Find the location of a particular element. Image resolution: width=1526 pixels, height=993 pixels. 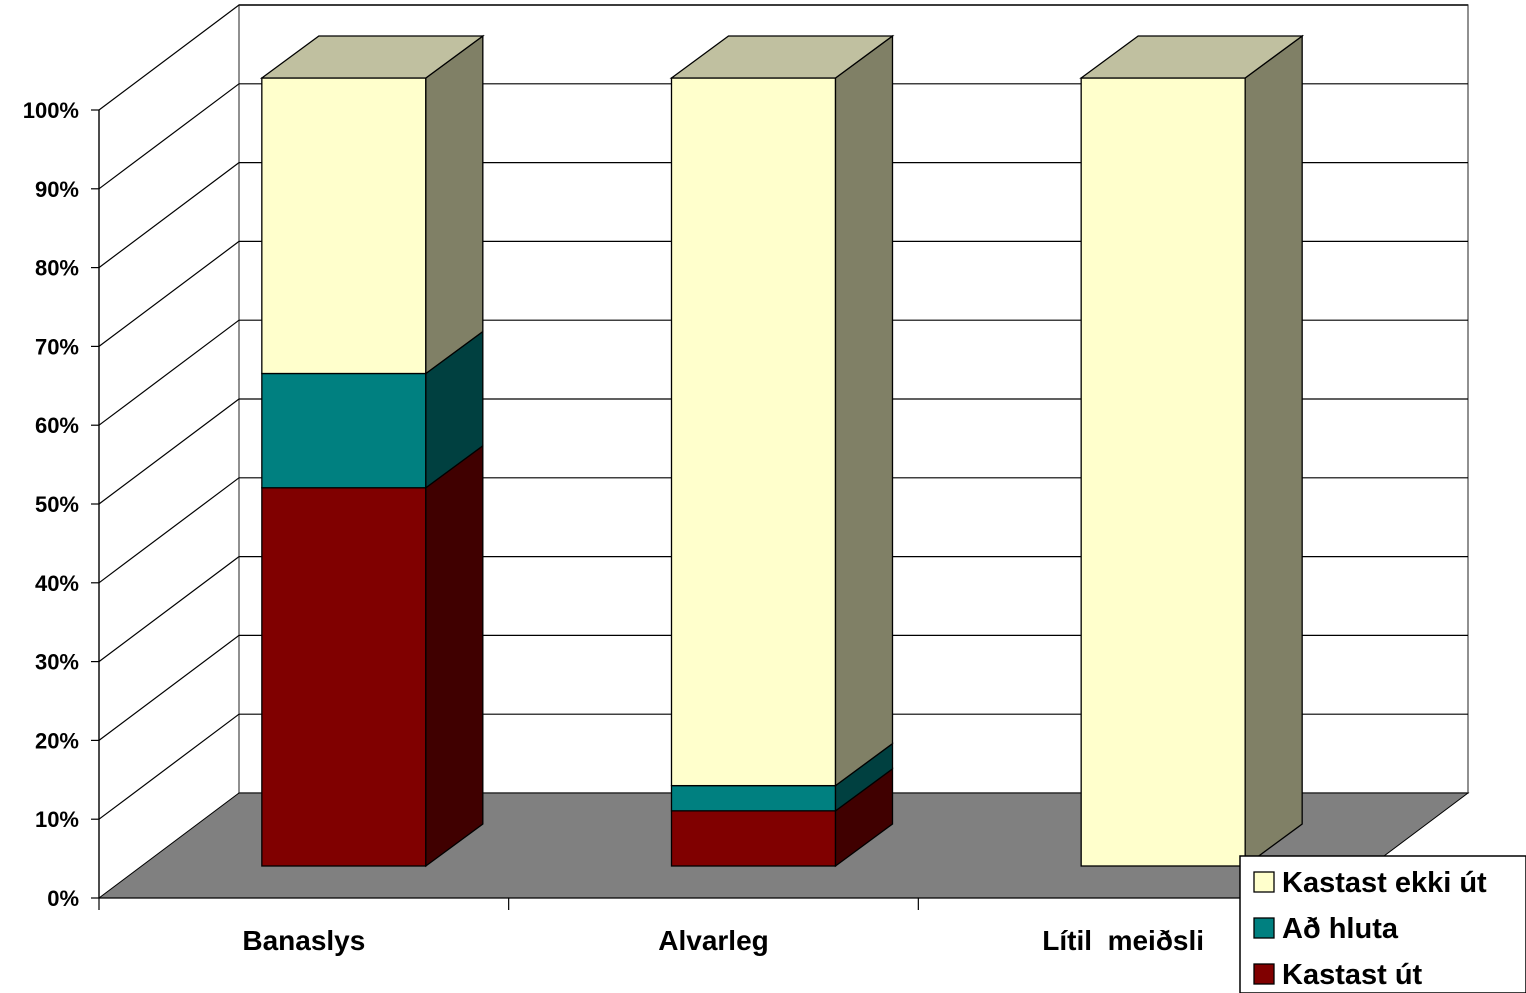

bar-0-seg-2-front is located at coordinates (344, 226).